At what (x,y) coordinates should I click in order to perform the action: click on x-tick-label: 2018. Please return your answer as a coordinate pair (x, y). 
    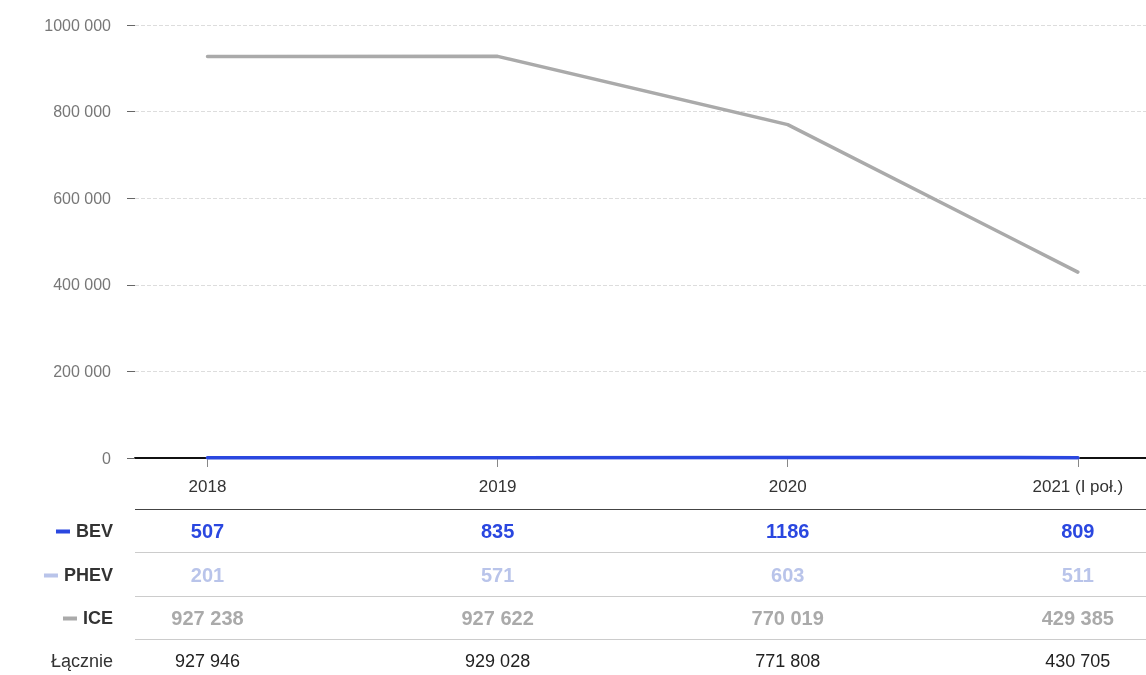
    Looking at the image, I should click on (207, 486).